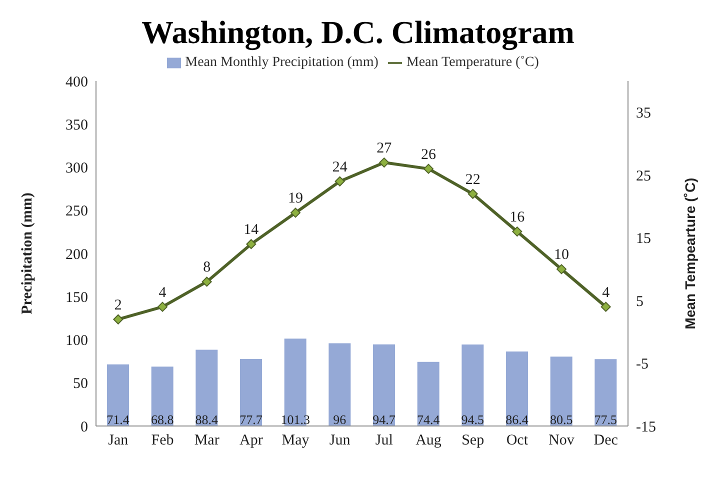 This screenshot has width=721, height=485. I want to click on data-label: 94.5, so click(472, 419).